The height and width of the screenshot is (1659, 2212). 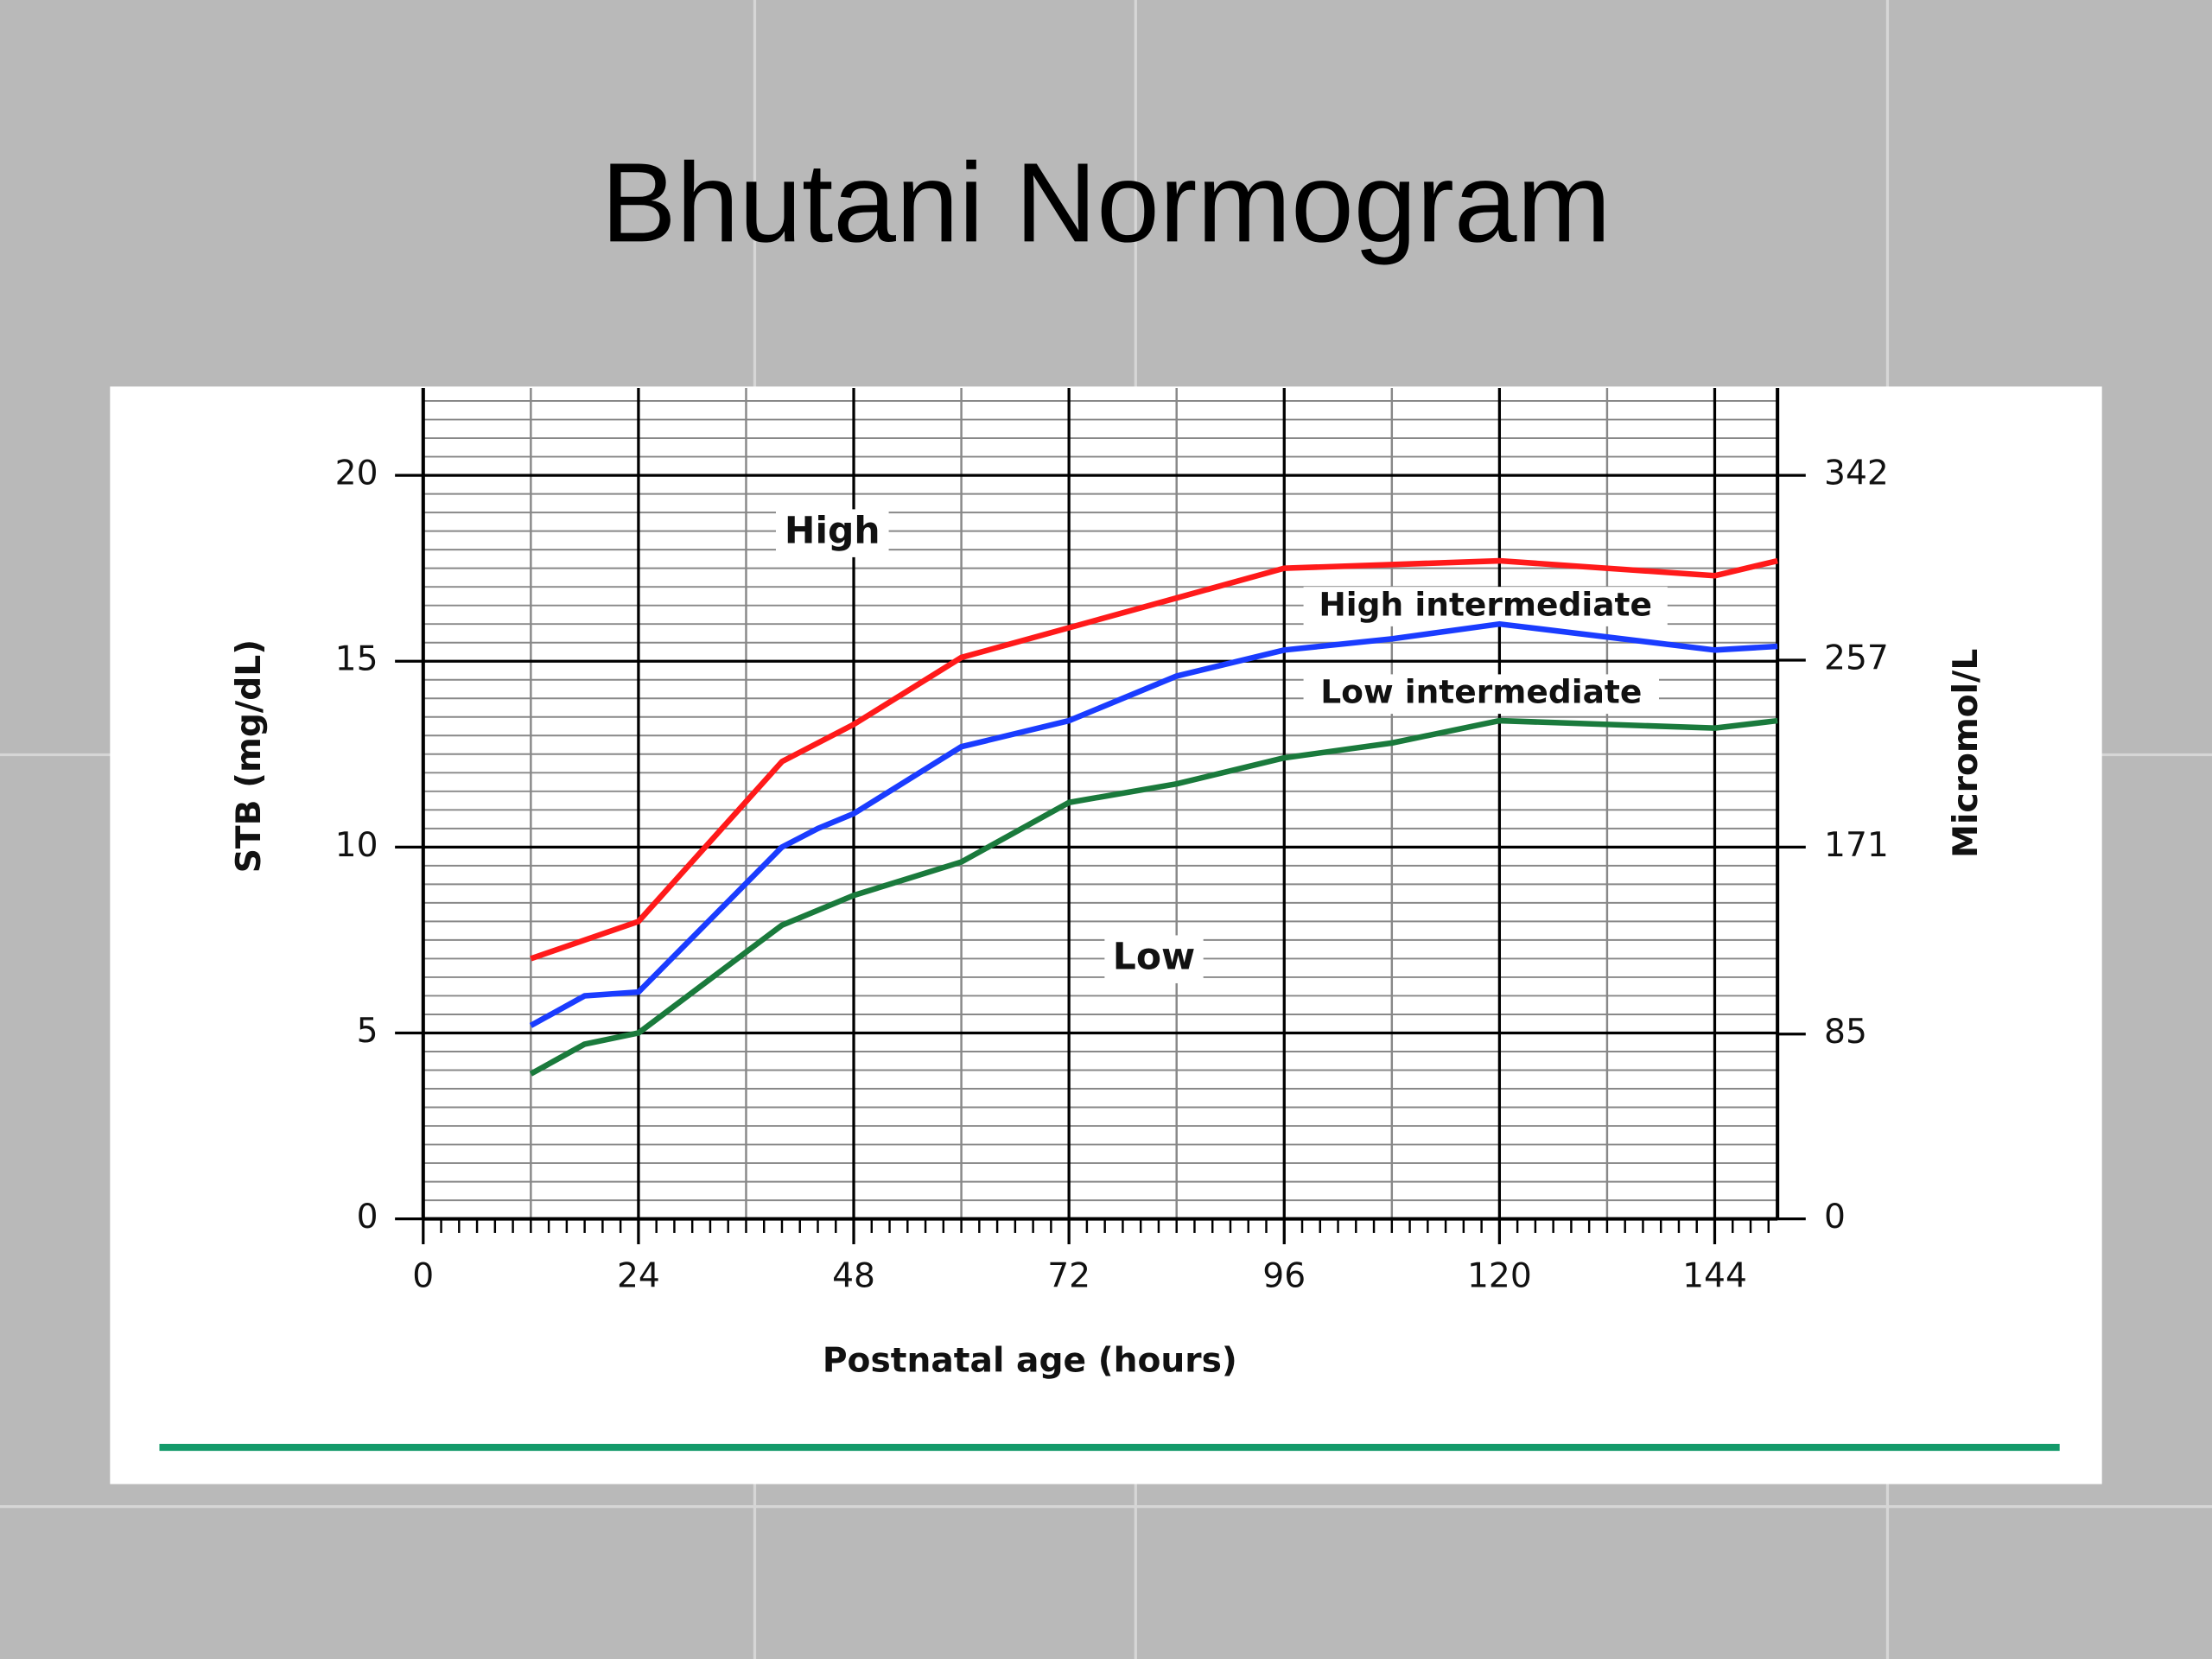 I want to click on x-axis-title: Postnatal age (hours), so click(x=1030, y=1361).